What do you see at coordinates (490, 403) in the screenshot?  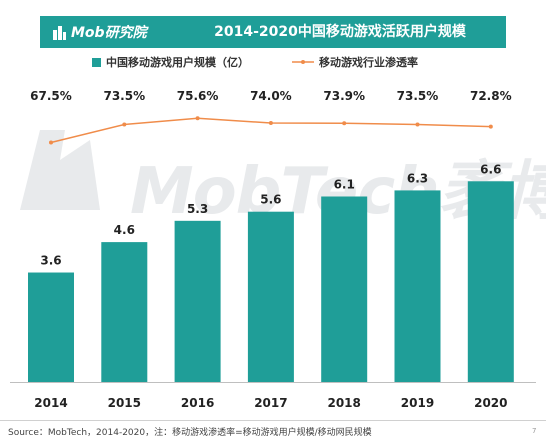 I see `x-tick-label: 2020` at bounding box center [490, 403].